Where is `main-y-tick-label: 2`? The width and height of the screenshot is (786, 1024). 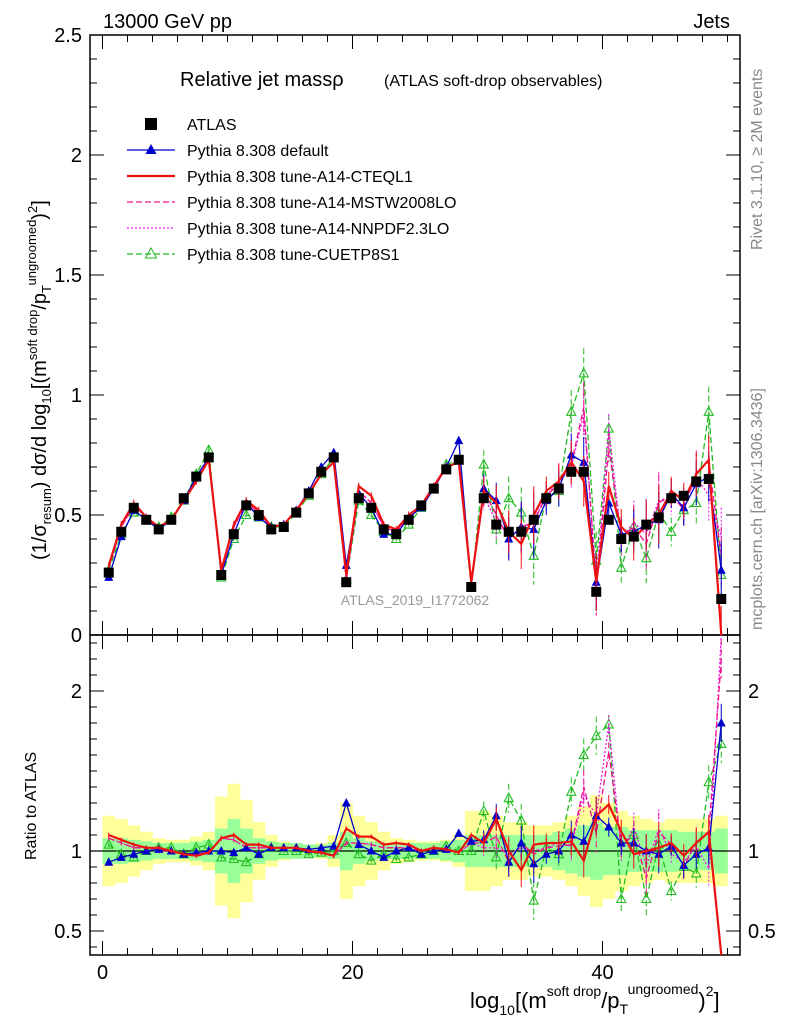
main-y-tick-label: 2 is located at coordinates (76, 156).